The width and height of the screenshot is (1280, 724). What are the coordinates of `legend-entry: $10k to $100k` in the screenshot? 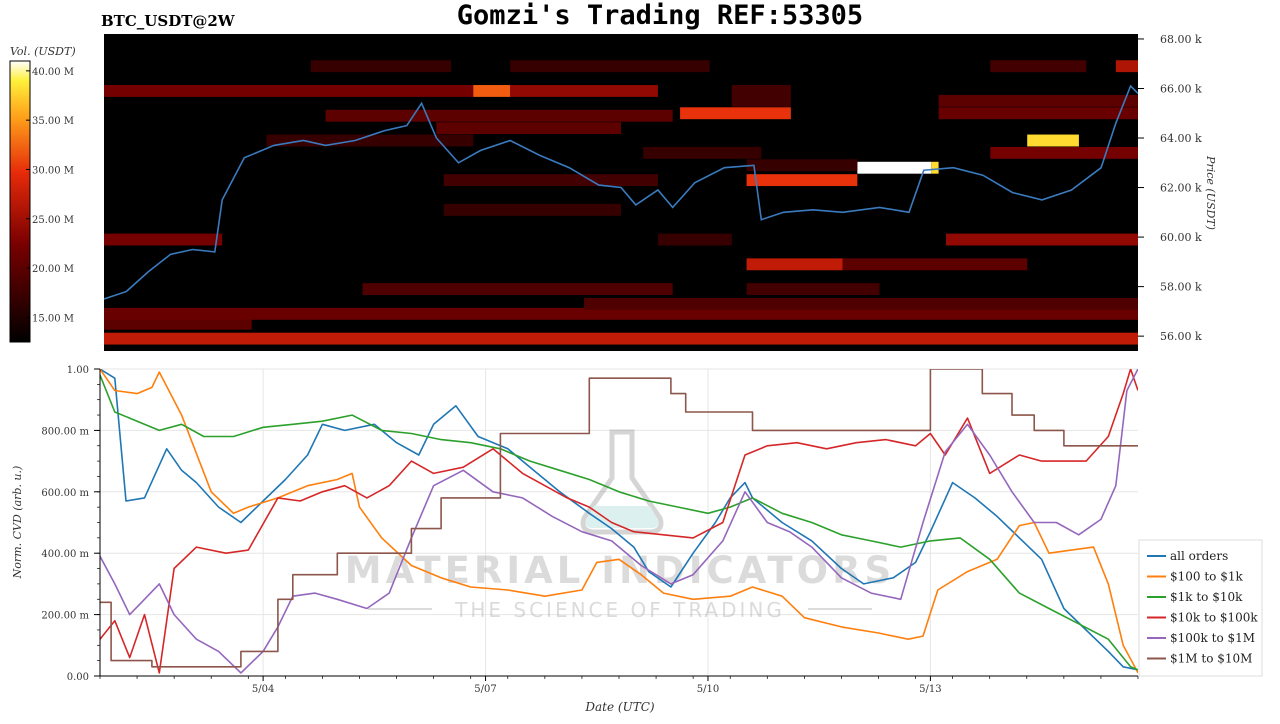 It's located at (1214, 618).